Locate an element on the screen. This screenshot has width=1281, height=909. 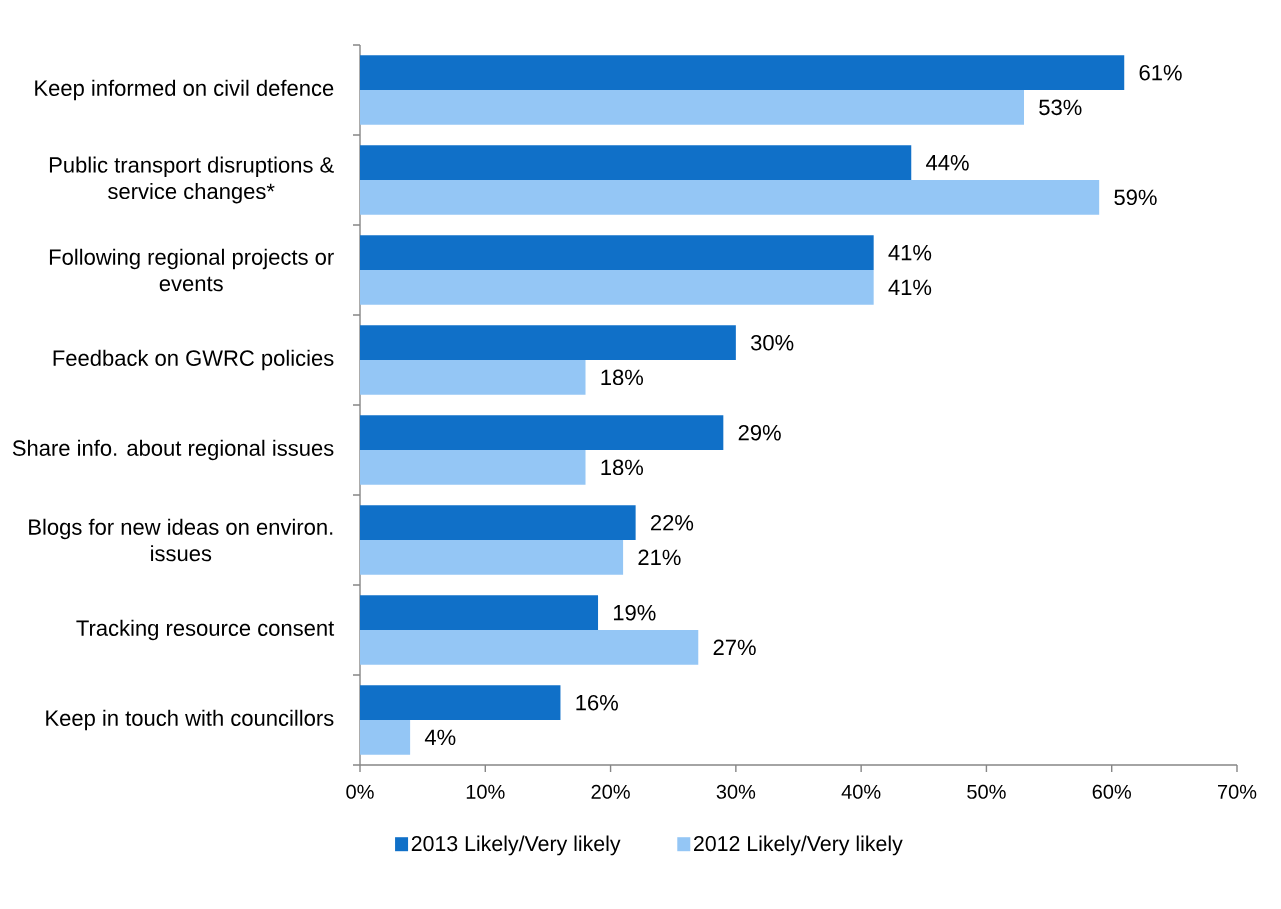
x-tick-label: 40% is located at coordinates (861, 791).